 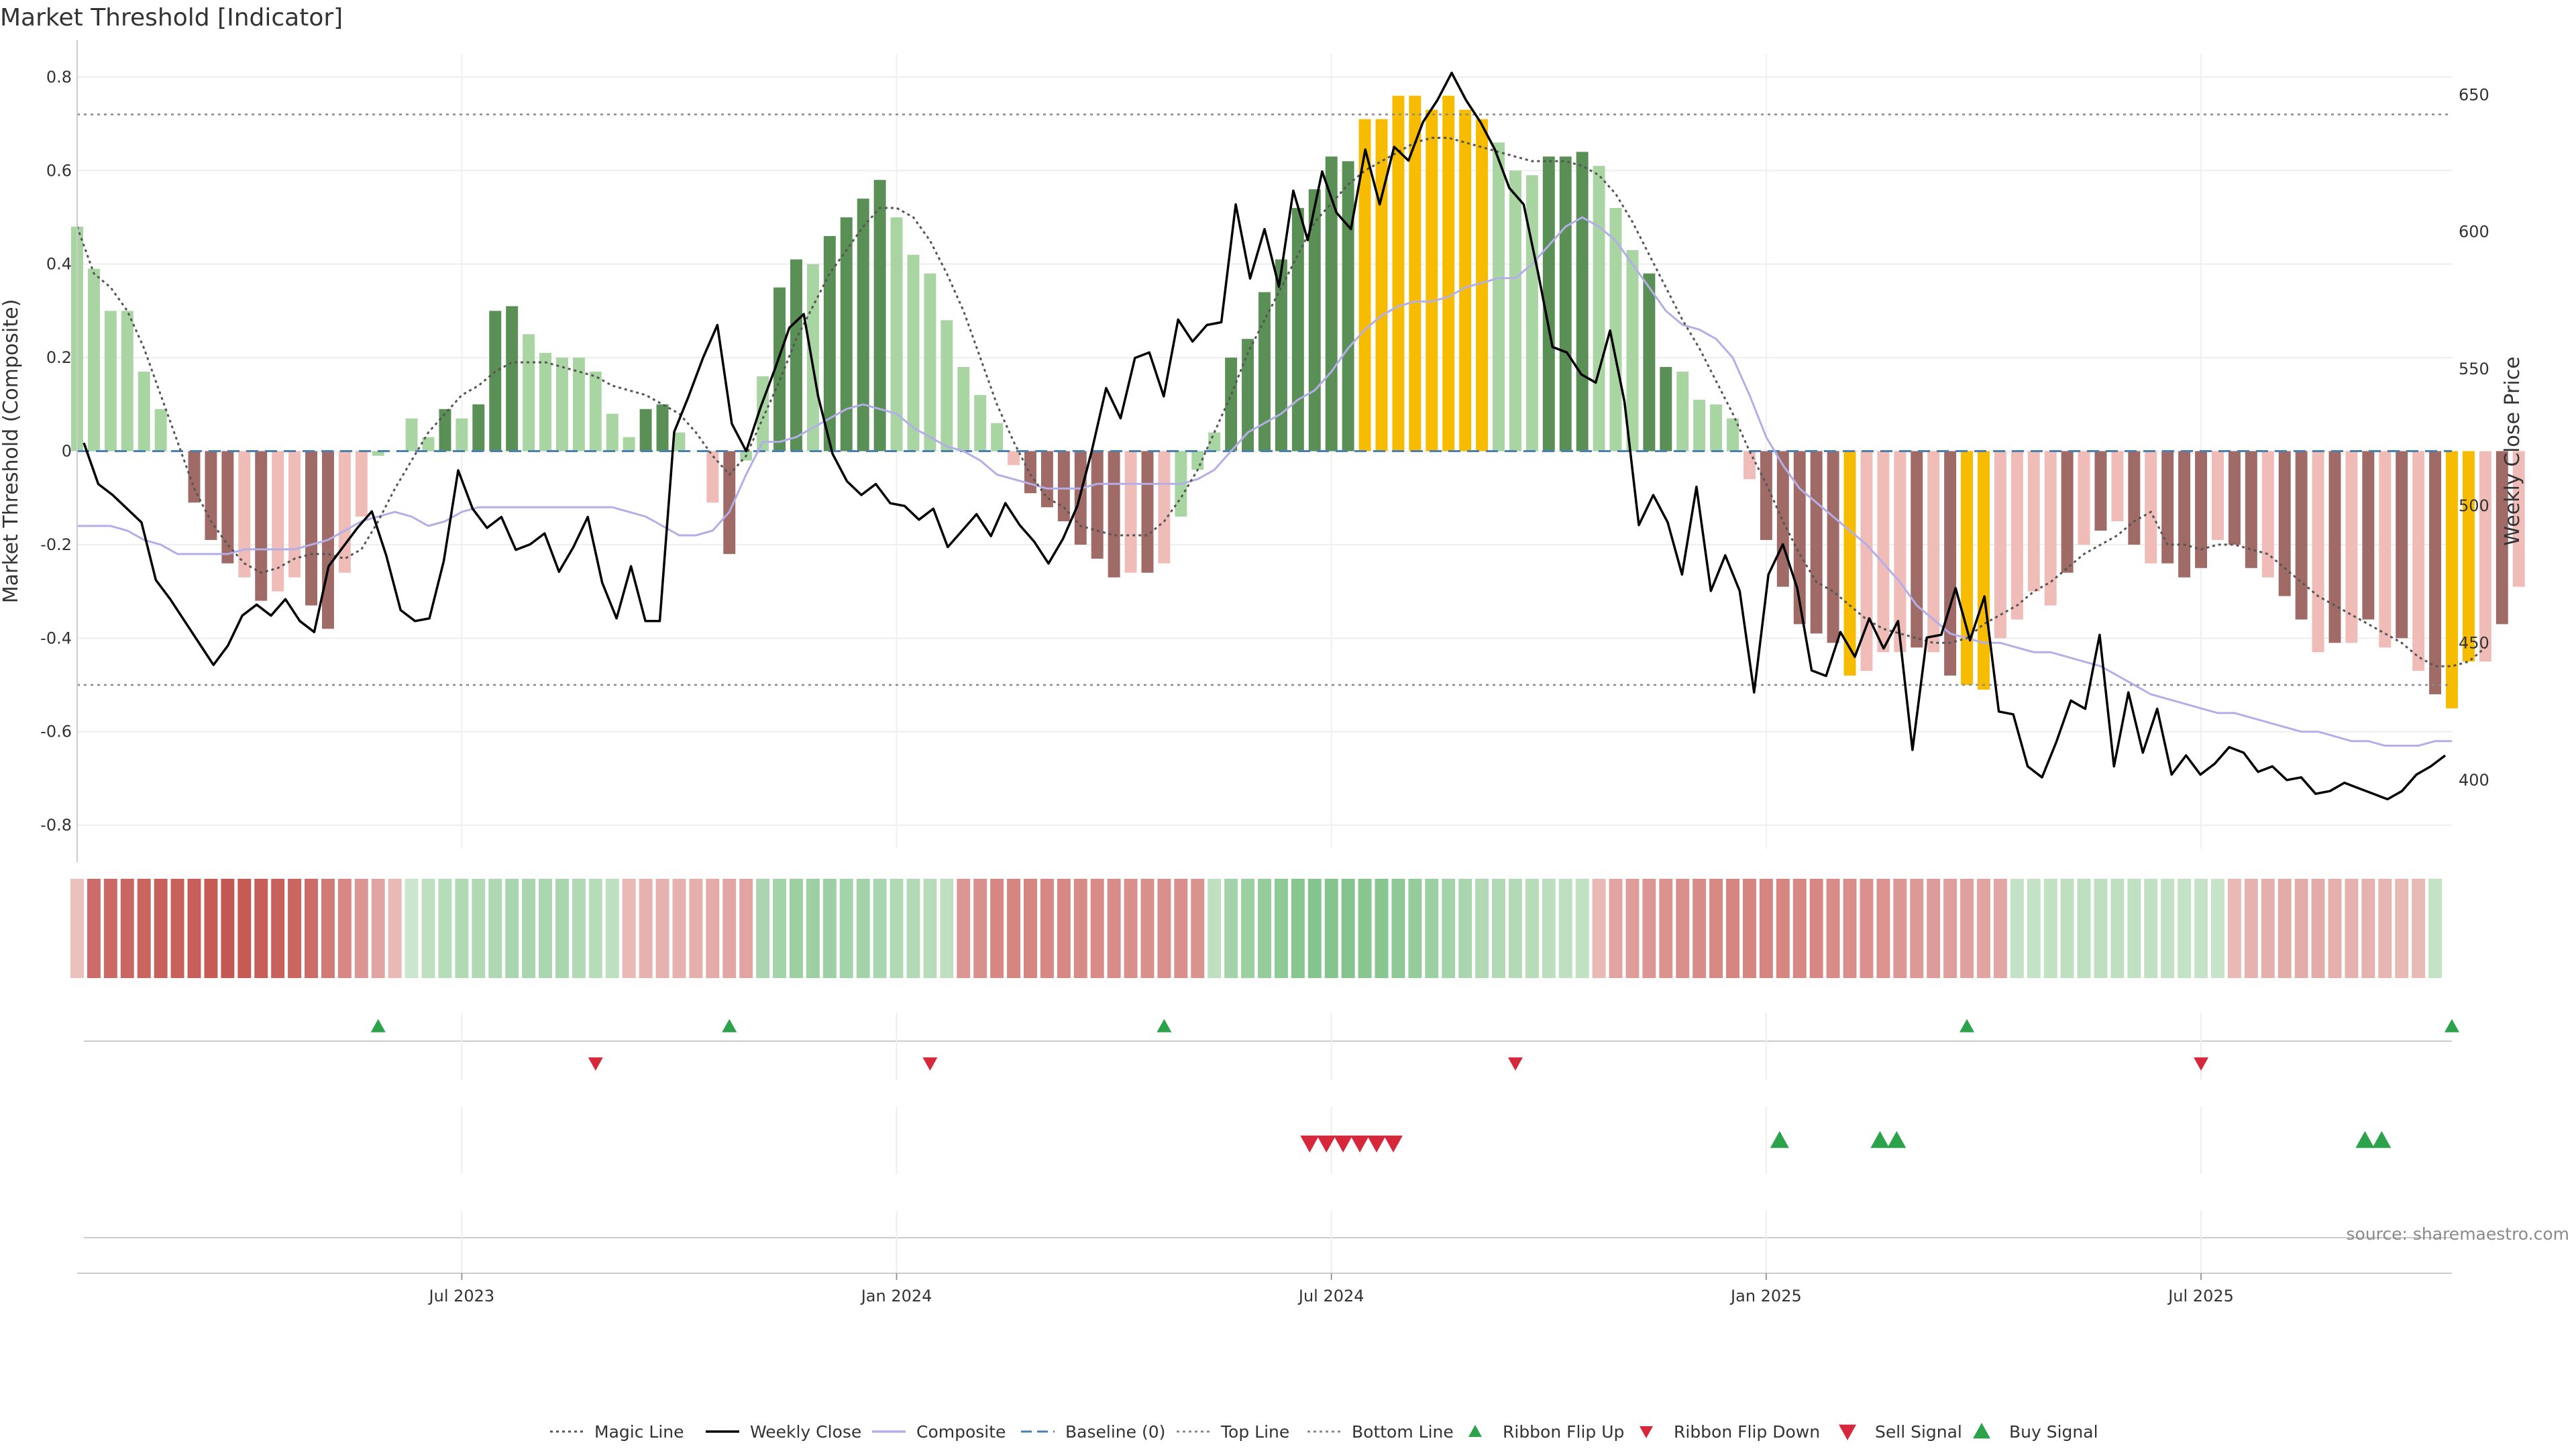 What do you see at coordinates (1093, 1432) in the screenshot?
I see `legend-item: Baseline (0)` at bounding box center [1093, 1432].